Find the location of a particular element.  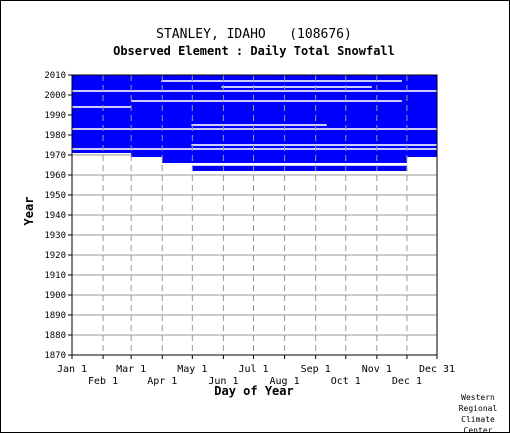

x-tick-label: Jan 1 is located at coordinates (72, 369).